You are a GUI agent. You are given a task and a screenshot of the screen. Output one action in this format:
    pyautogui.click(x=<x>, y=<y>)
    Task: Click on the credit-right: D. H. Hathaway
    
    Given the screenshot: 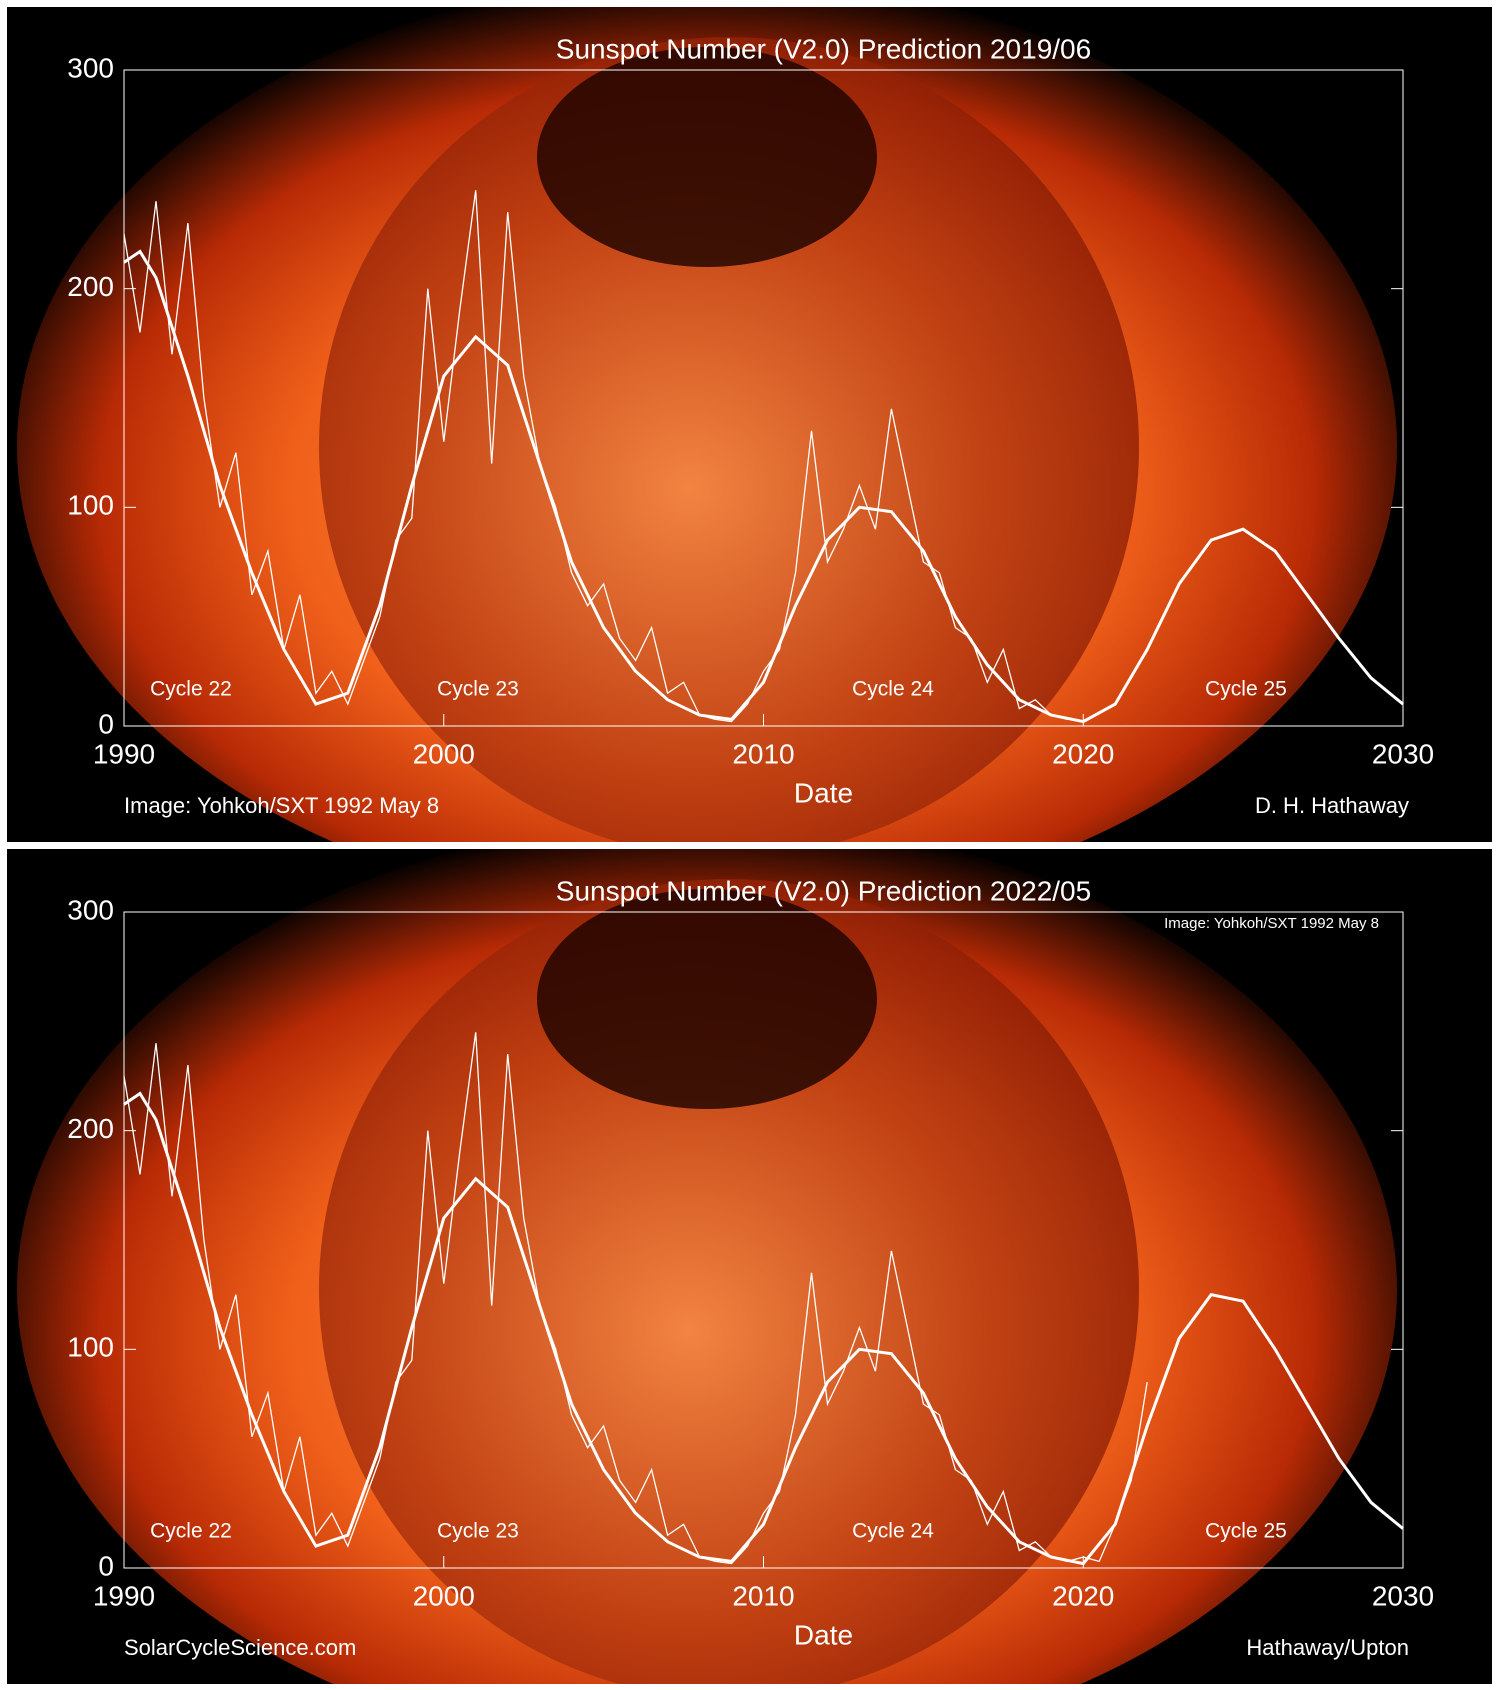 What is the action you would take?
    pyautogui.click(x=1332, y=805)
    